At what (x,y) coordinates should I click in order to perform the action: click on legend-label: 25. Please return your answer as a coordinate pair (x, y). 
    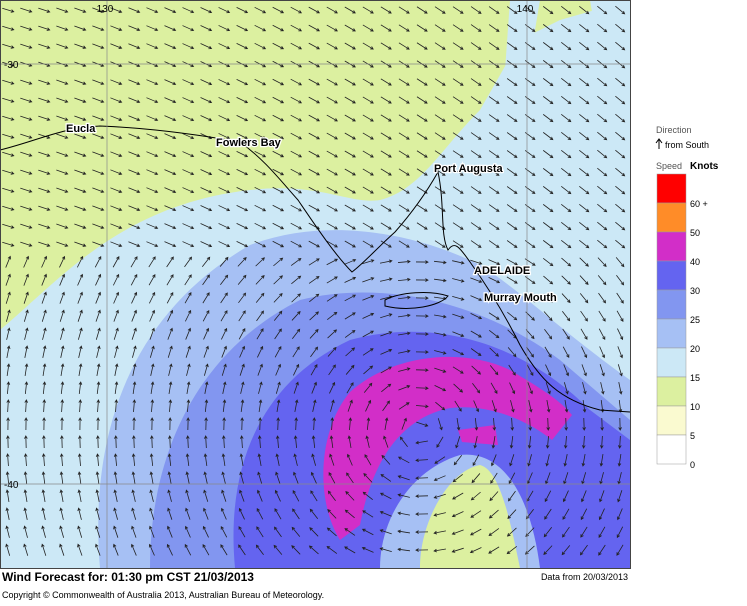
    Looking at the image, I should click on (695, 320).